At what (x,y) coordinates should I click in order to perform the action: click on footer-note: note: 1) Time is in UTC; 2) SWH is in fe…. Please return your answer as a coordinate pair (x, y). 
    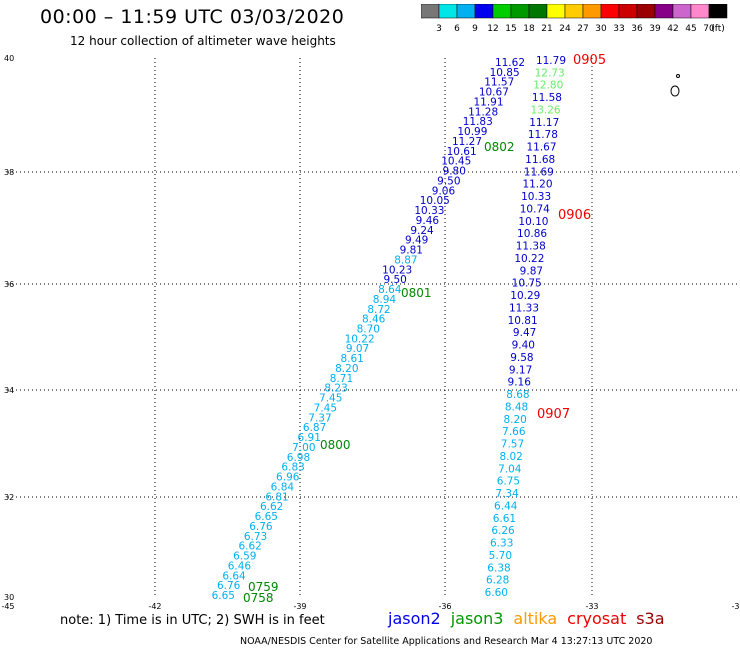
    Looking at the image, I should click on (192, 620).